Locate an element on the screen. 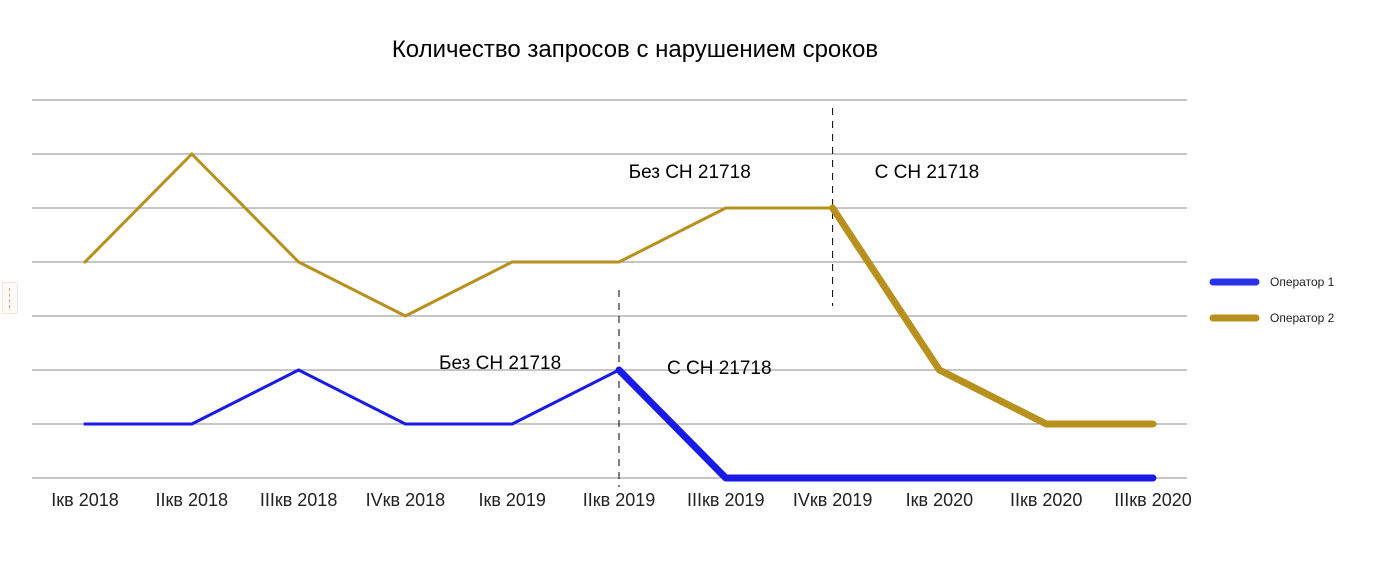 This screenshot has height=573, width=1394. x-tick-label: IIкв 2019 is located at coordinates (619, 500).